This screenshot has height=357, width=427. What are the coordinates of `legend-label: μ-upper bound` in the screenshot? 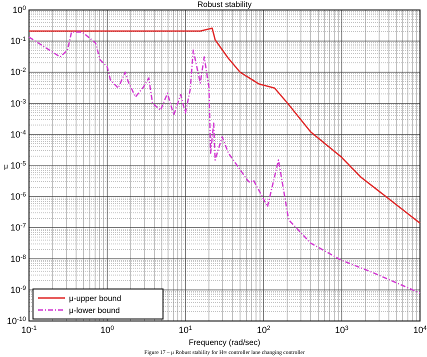 It's located at (95, 298).